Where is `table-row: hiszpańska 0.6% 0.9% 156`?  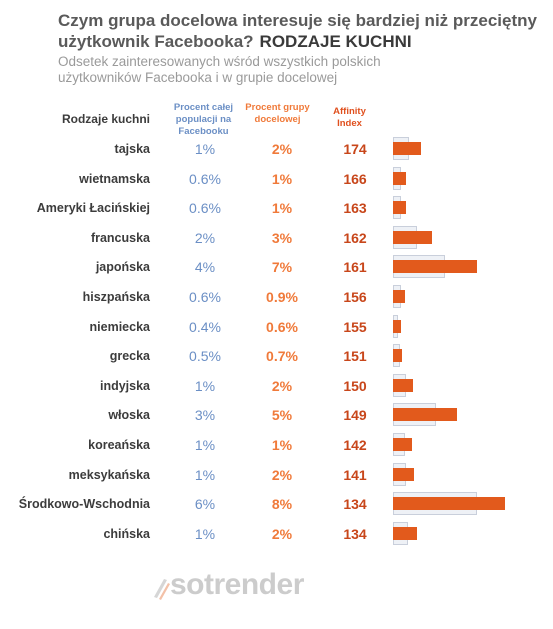 table-row: hiszpańska 0.6% 0.9% 156 is located at coordinates (276, 298).